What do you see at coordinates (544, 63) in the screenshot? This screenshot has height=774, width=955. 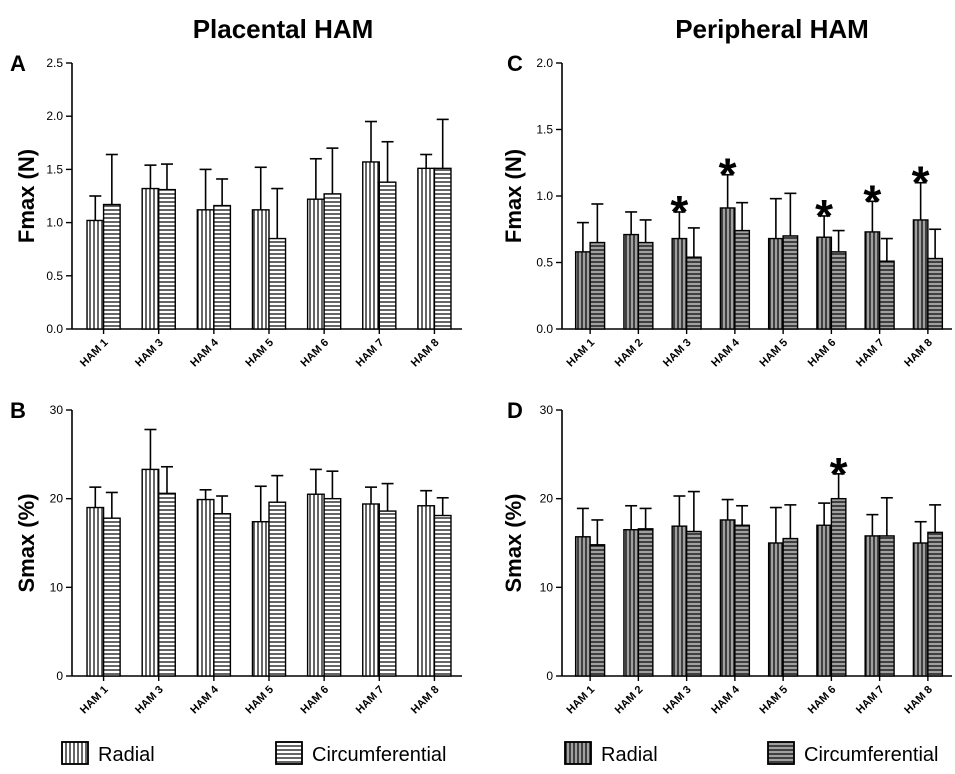 I see `y-tick-label: 2.0` at bounding box center [544, 63].